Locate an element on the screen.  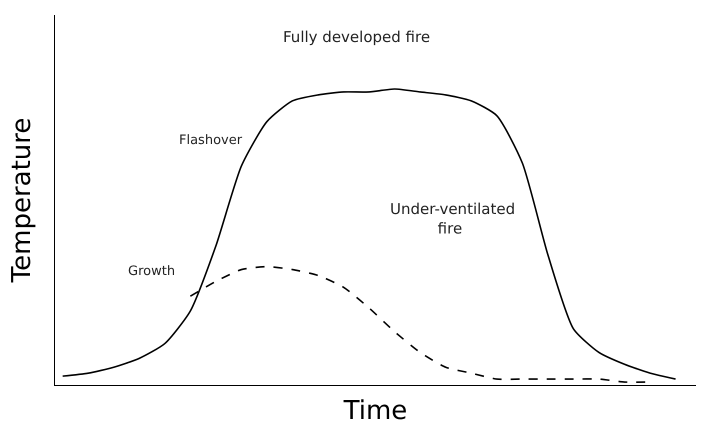
y-axis-title: Temperature is located at coordinates (22, 201).